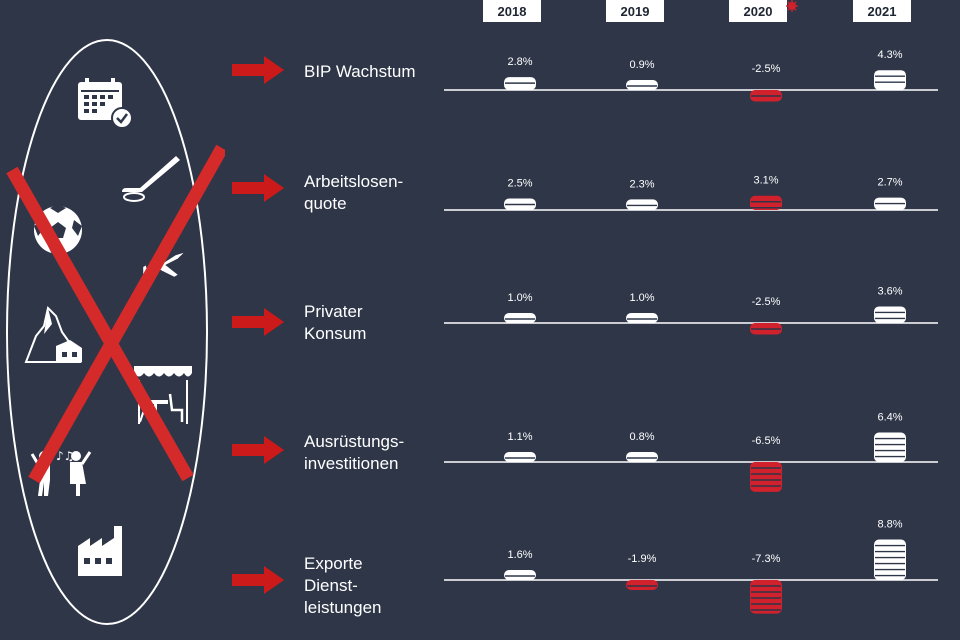 The image size is (960, 640). What do you see at coordinates (882, 11) in the screenshot?
I see `year-header-2021: 2021` at bounding box center [882, 11].